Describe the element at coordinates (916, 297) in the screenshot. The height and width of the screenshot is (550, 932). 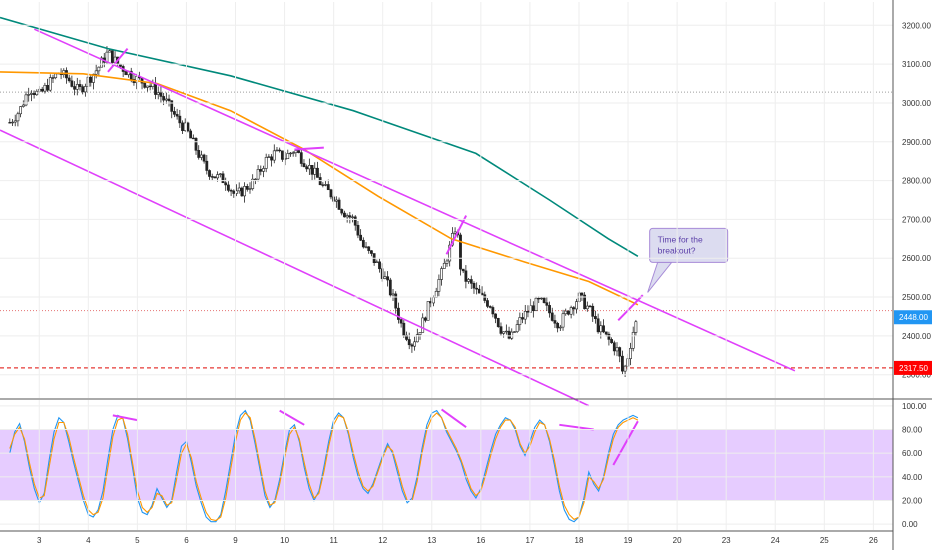
I see `price-y-tick-7: 2500.00` at that location.